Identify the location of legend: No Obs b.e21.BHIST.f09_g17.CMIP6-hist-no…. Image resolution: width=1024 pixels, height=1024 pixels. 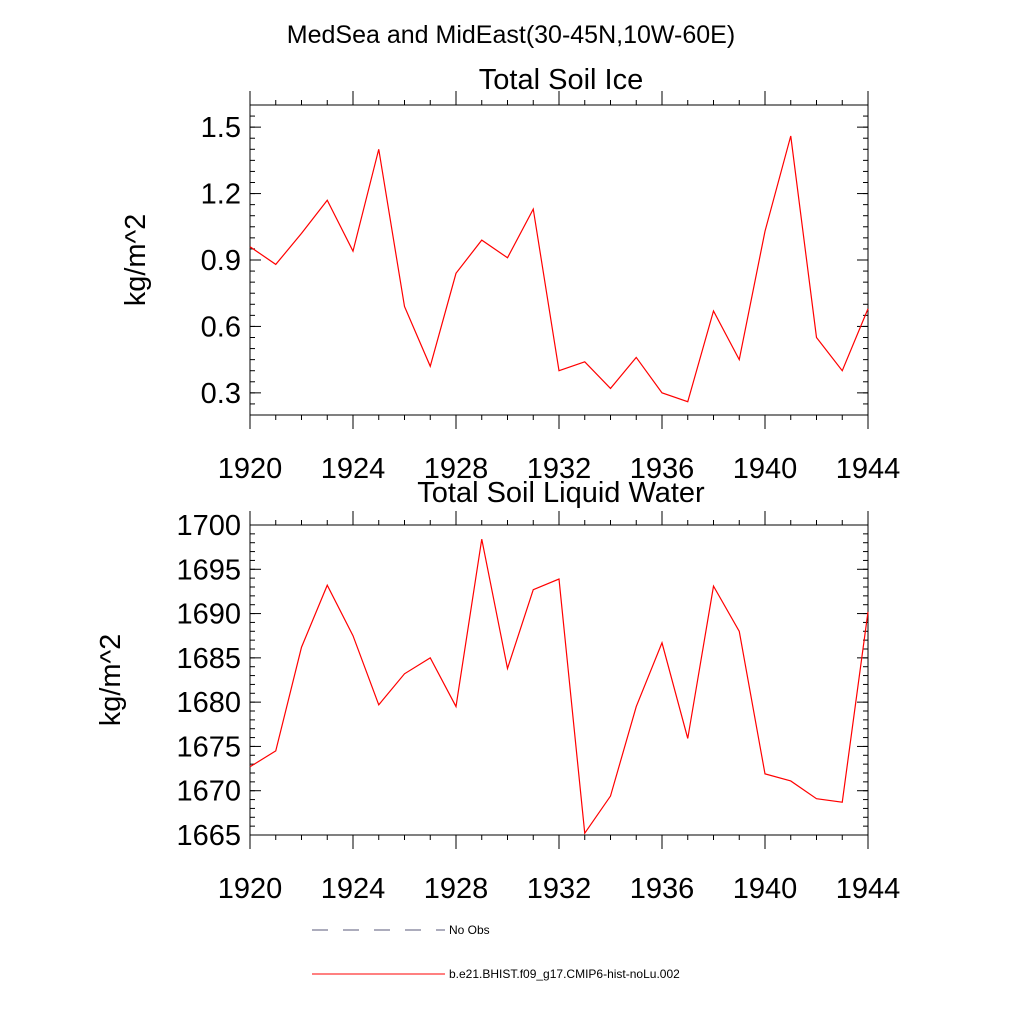
(496, 952).